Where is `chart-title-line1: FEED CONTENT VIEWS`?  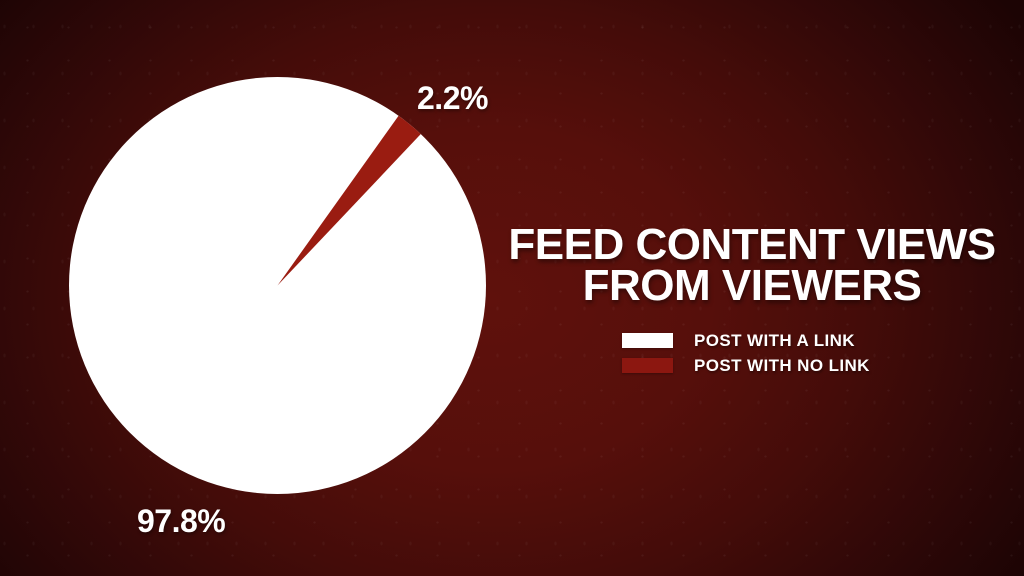 chart-title-line1: FEED CONTENT VIEWS is located at coordinates (752, 244).